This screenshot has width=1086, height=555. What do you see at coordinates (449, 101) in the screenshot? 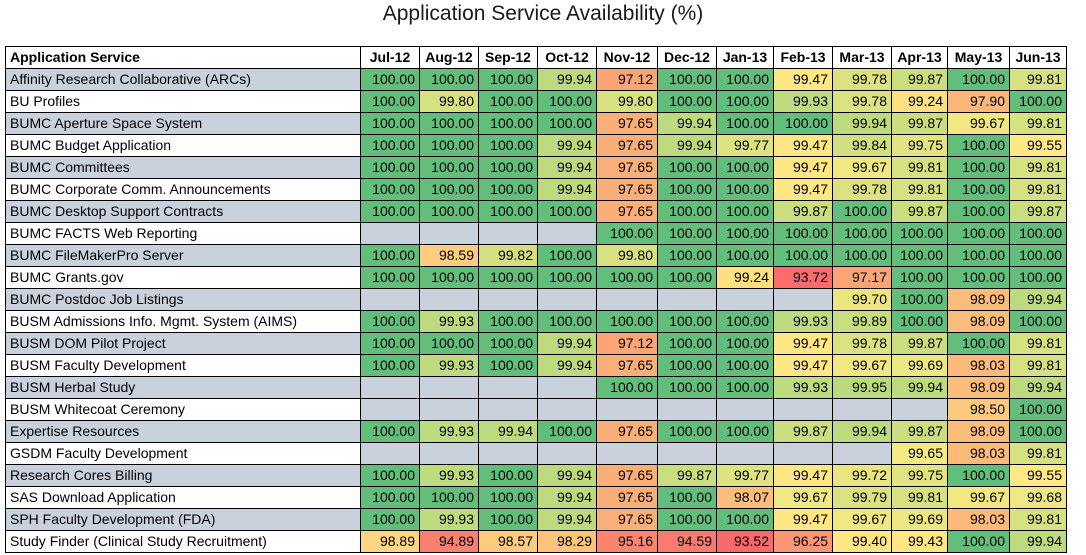
I see `availability-cell: 99.80` at bounding box center [449, 101].